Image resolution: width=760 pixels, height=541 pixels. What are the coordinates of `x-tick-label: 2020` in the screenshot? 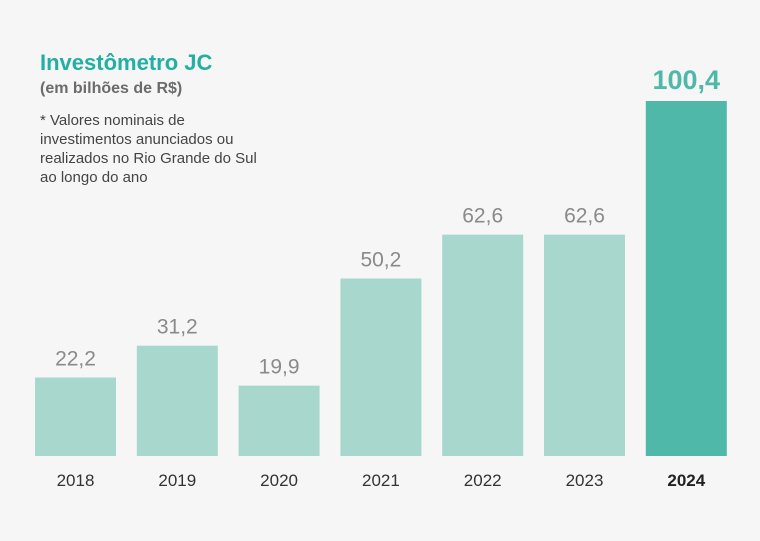 It's located at (279, 480).